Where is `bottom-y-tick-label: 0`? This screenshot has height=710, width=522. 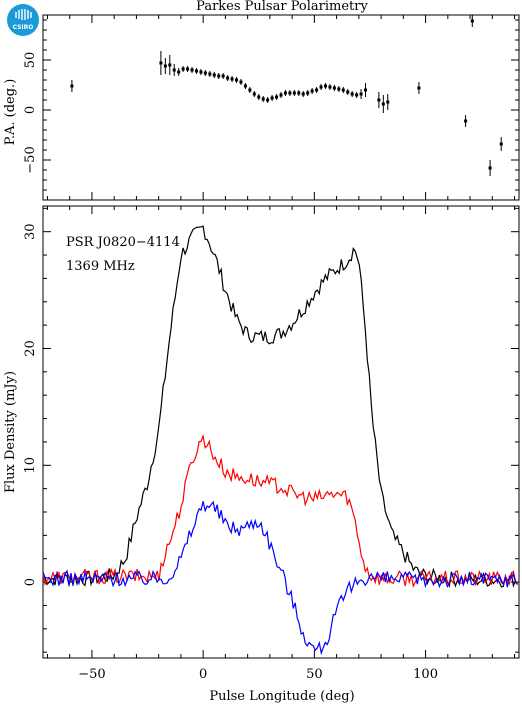 bottom-y-tick-label: 0 is located at coordinates (30, 582).